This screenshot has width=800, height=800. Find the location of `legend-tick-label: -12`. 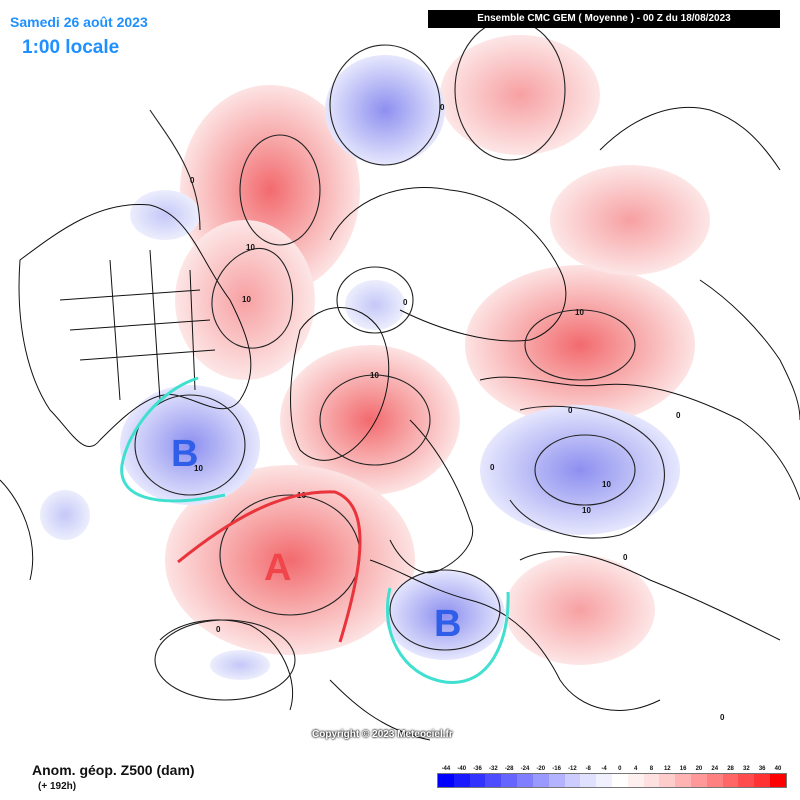

legend-tick-label: -12 is located at coordinates (572, 769).